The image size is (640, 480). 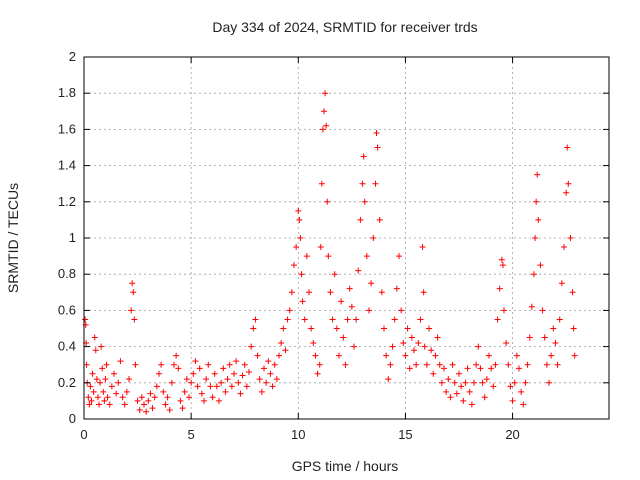 What do you see at coordinates (67, 92) in the screenshot?
I see `y-tick-label: 1.8` at bounding box center [67, 92].